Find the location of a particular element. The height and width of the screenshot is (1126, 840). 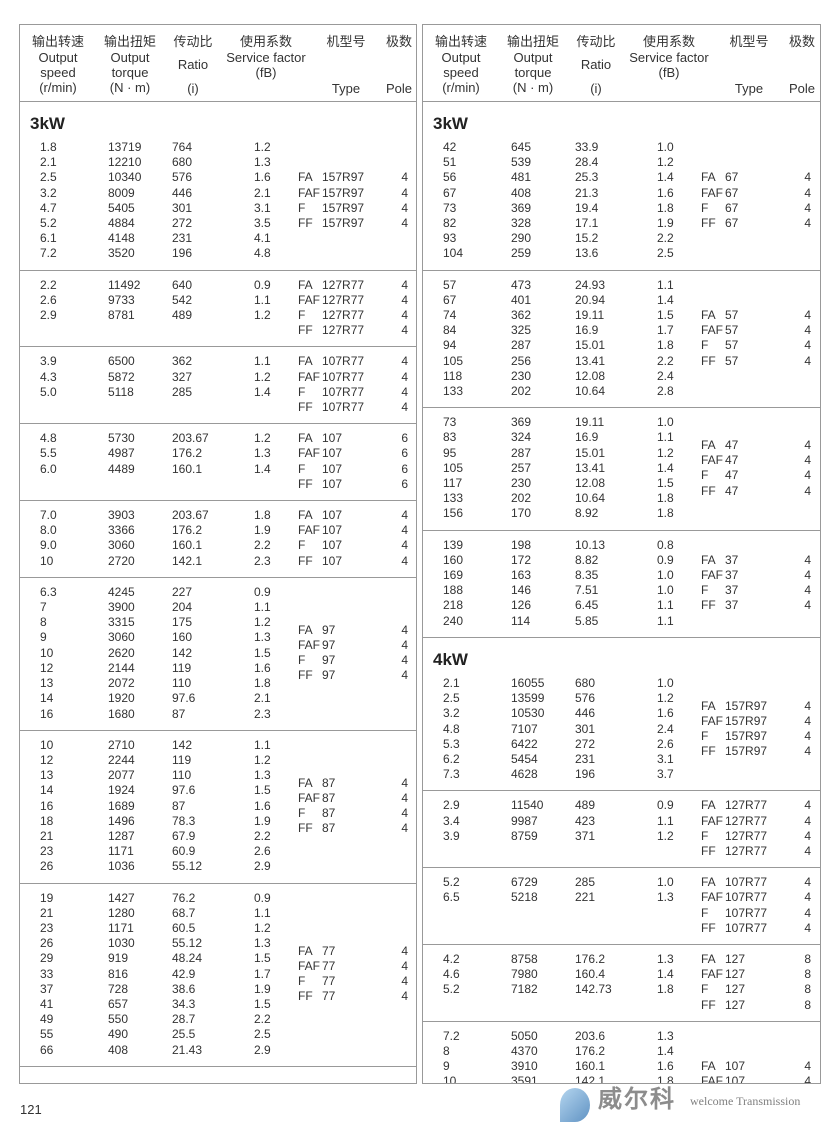

ratio-cell: 10.13 is located at coordinates (590, 544).